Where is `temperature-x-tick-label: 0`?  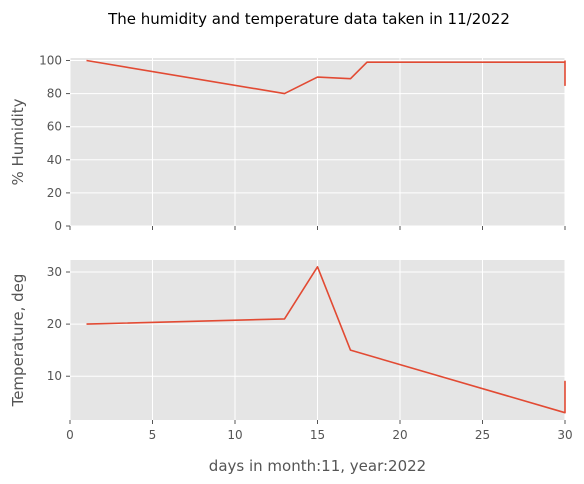 temperature-x-tick-label: 0 is located at coordinates (70, 435).